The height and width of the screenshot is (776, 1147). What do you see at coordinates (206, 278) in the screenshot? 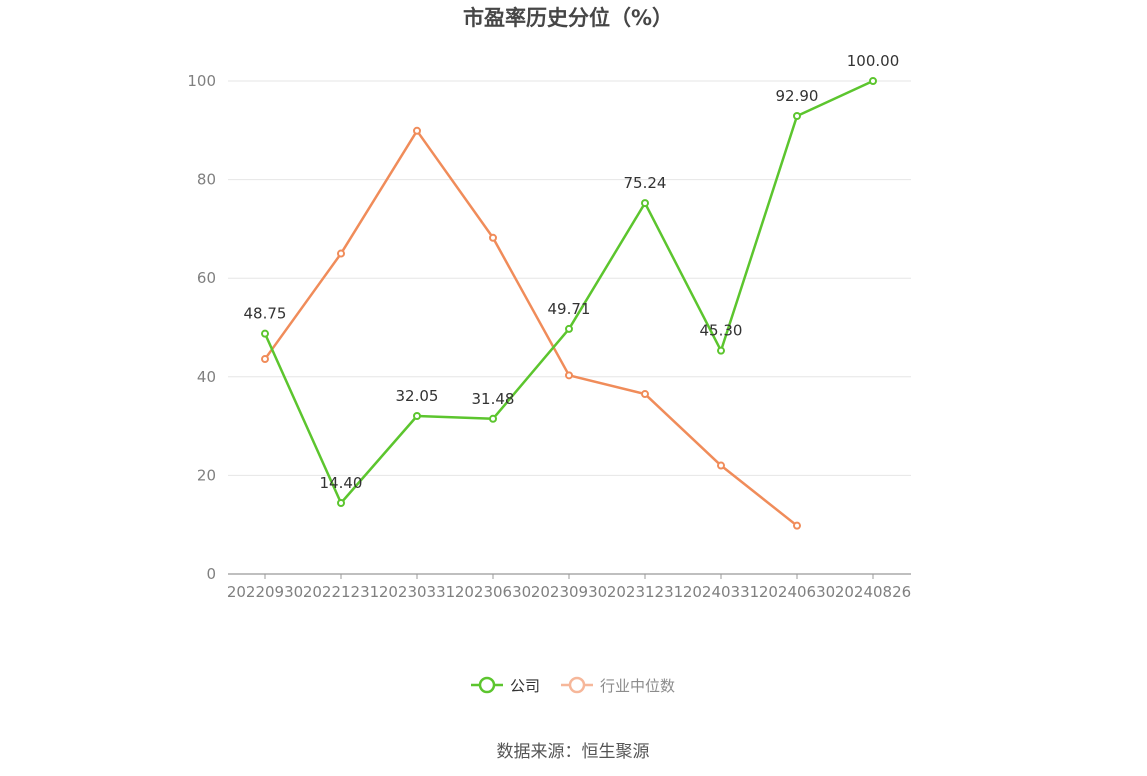
I see `y-tick-label: 60` at bounding box center [206, 278].